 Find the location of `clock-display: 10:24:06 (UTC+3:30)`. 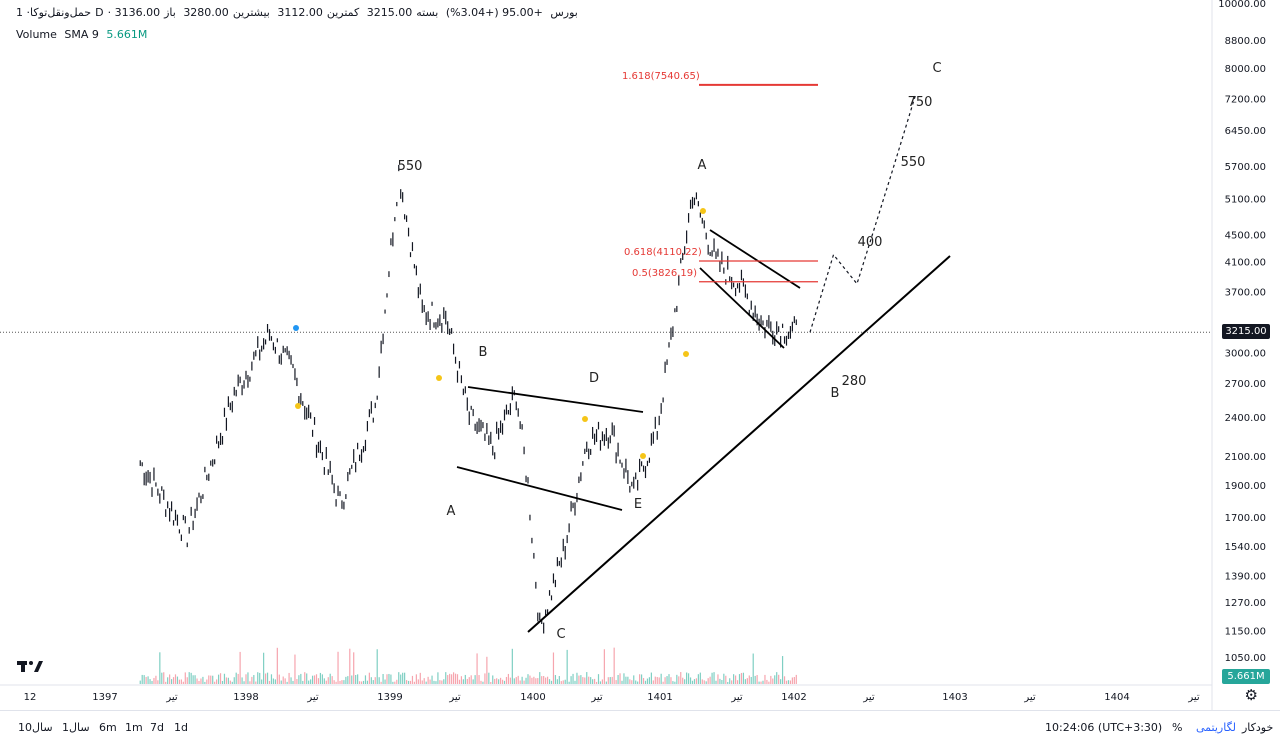

clock-display: 10:24:06 (UTC+3:30) is located at coordinates (1104, 727).